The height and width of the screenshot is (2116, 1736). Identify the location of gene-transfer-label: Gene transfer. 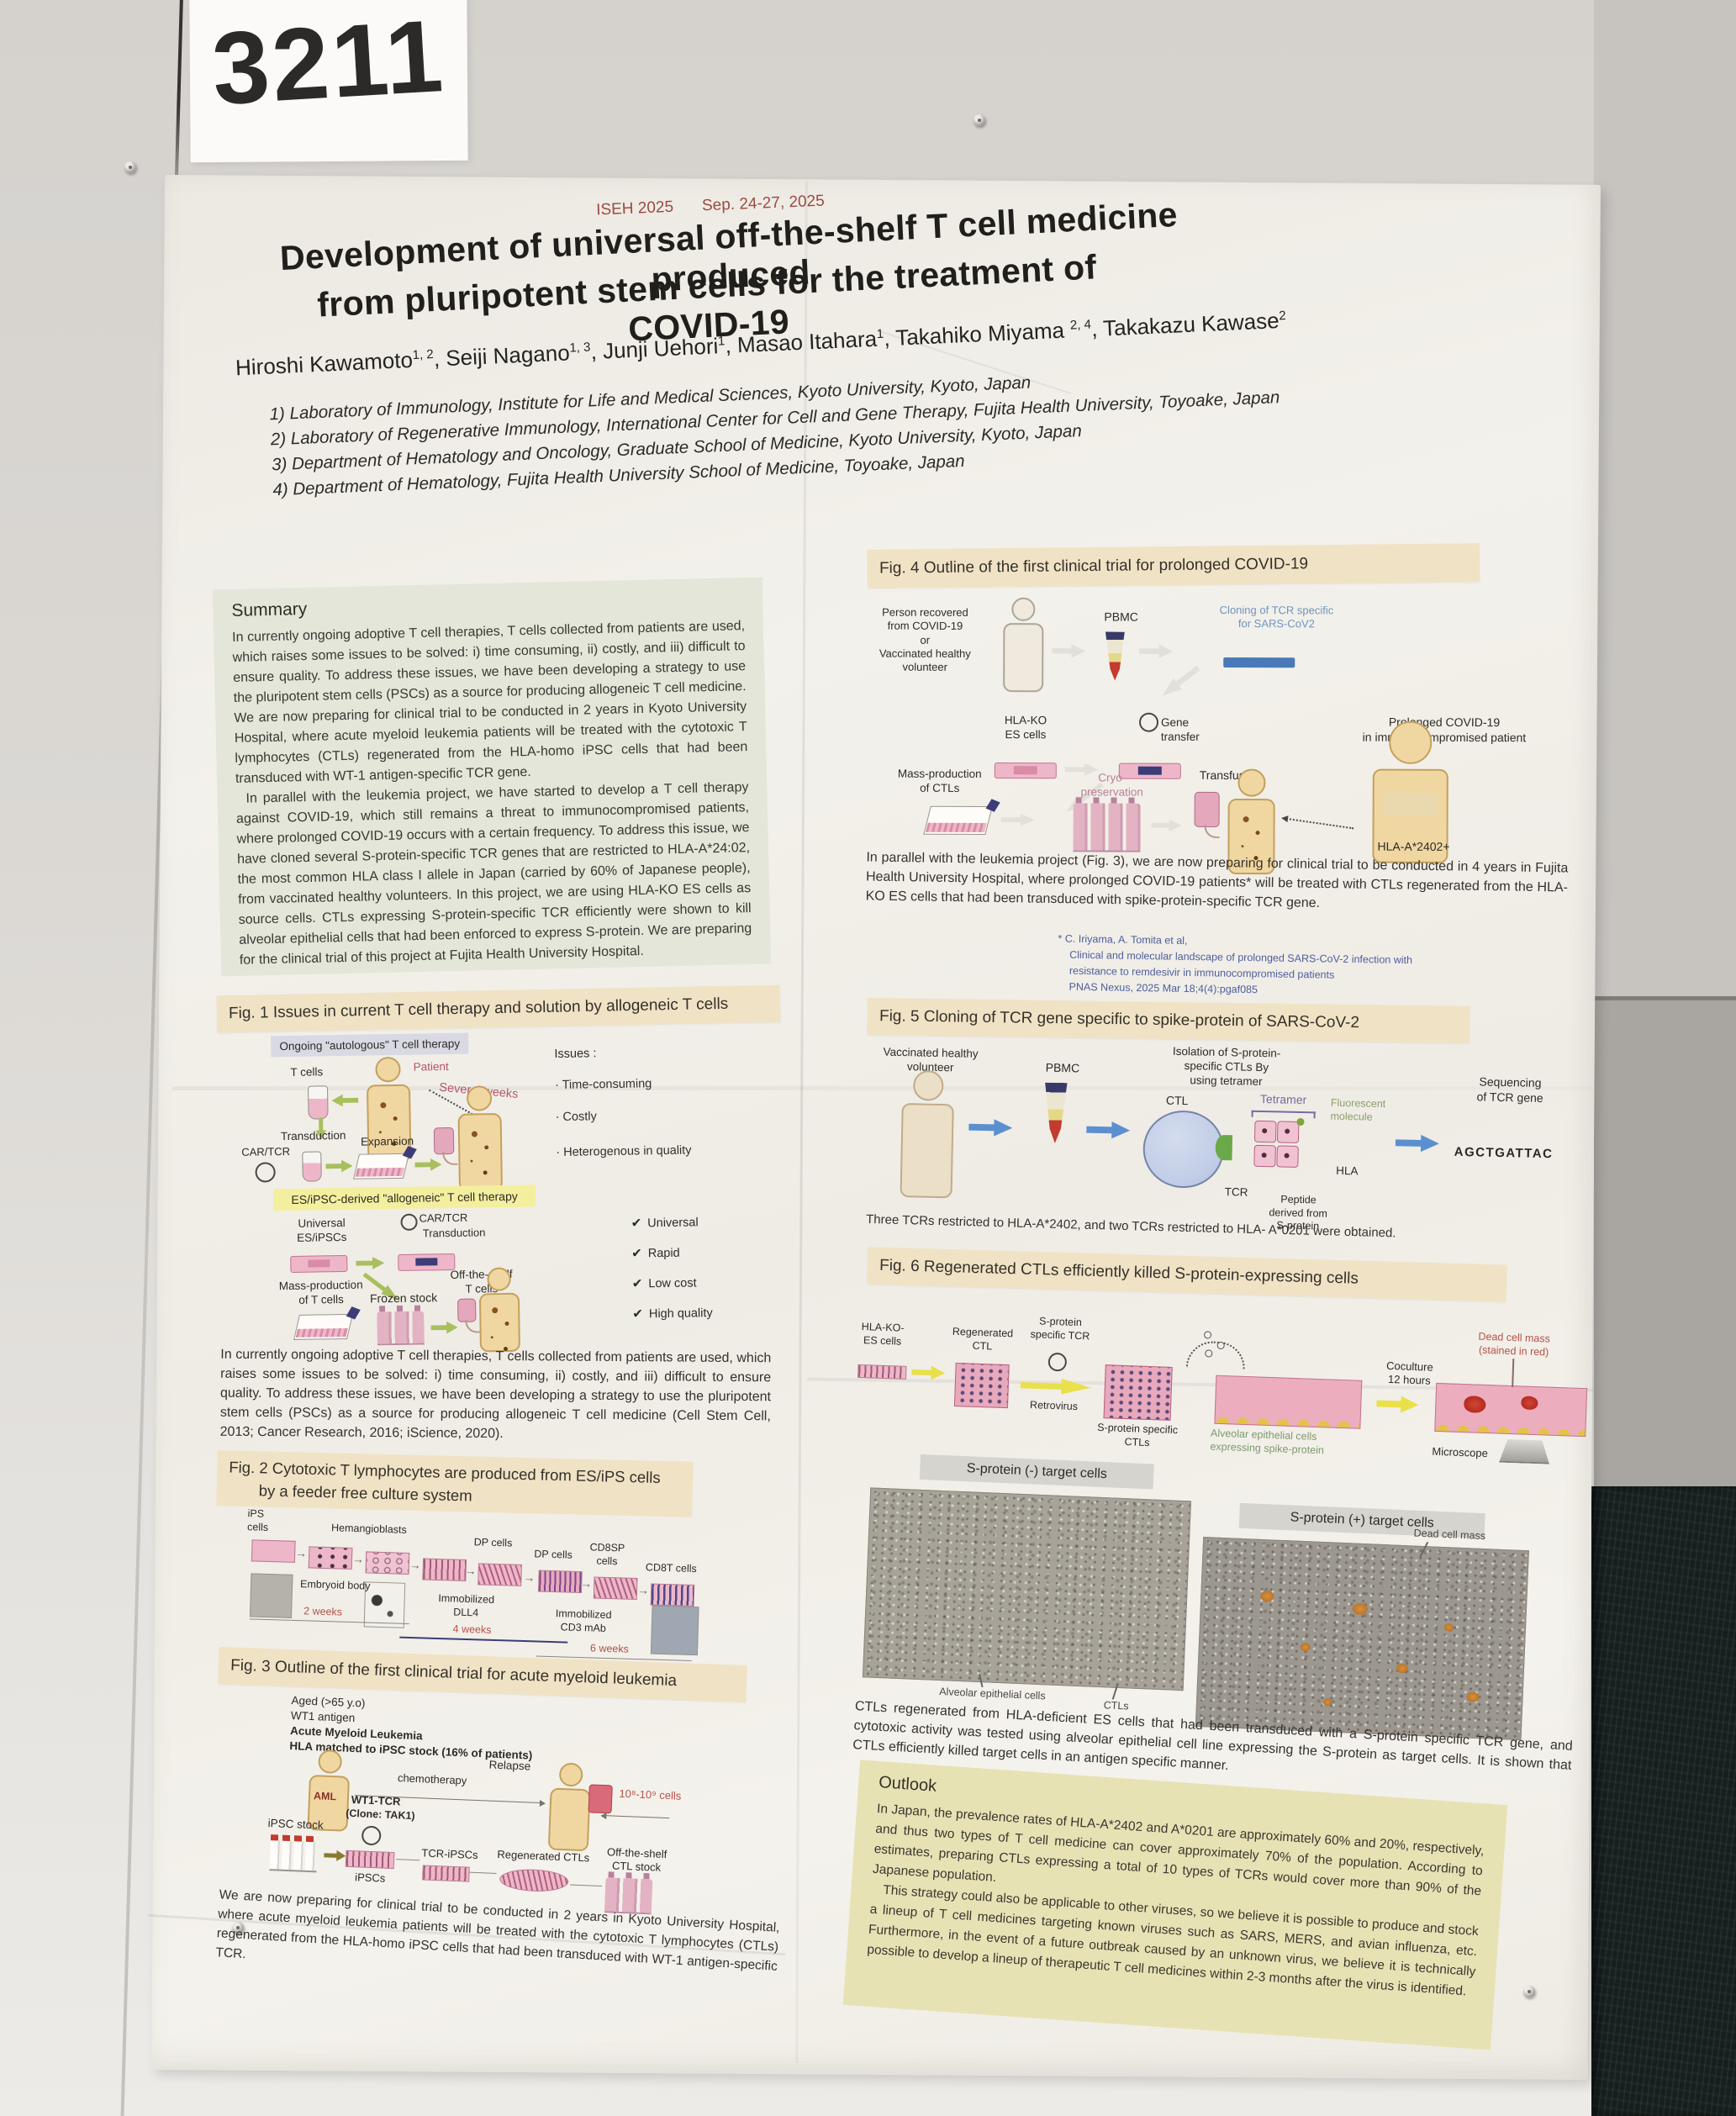
(1180, 729).